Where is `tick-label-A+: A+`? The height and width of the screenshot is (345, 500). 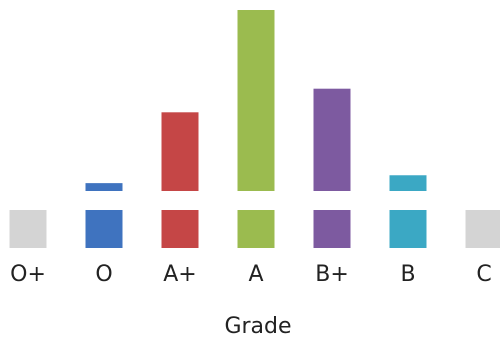 tick-label-A+: A+ is located at coordinates (179, 274).